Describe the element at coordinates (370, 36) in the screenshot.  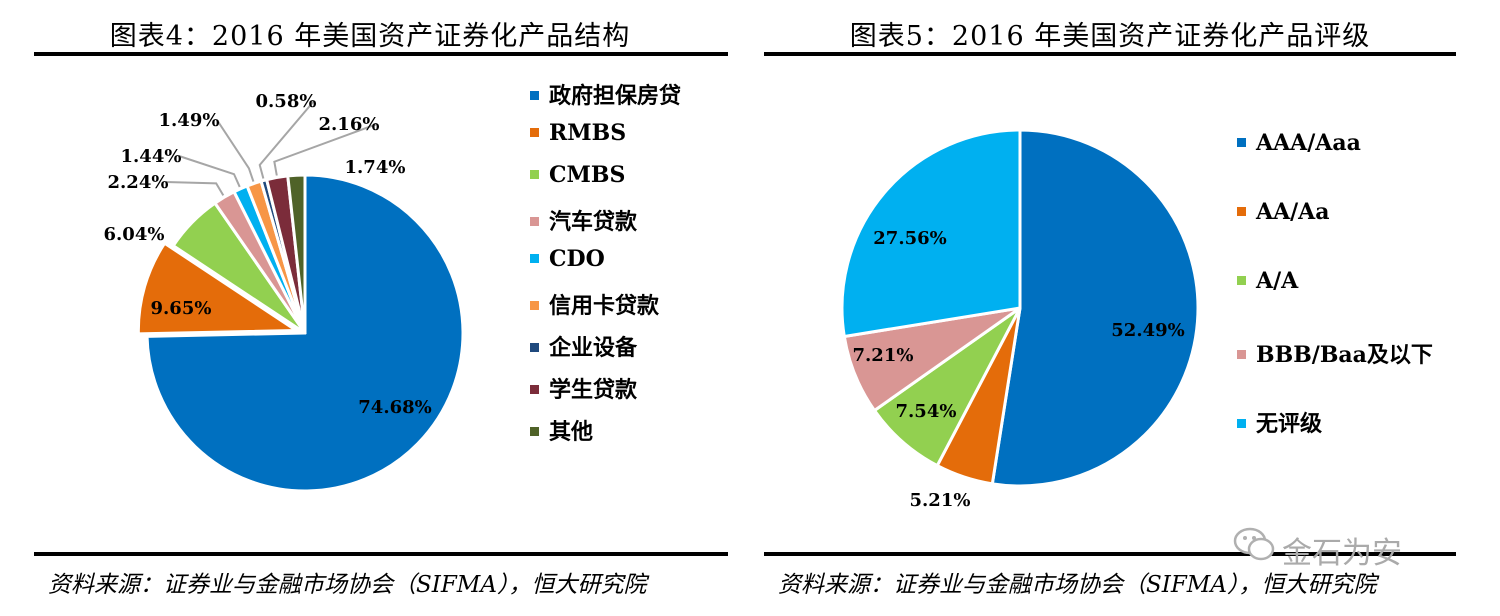
I see `left-chart-title: 图表4：2016 年美国资产证券化产品结构` at that location.